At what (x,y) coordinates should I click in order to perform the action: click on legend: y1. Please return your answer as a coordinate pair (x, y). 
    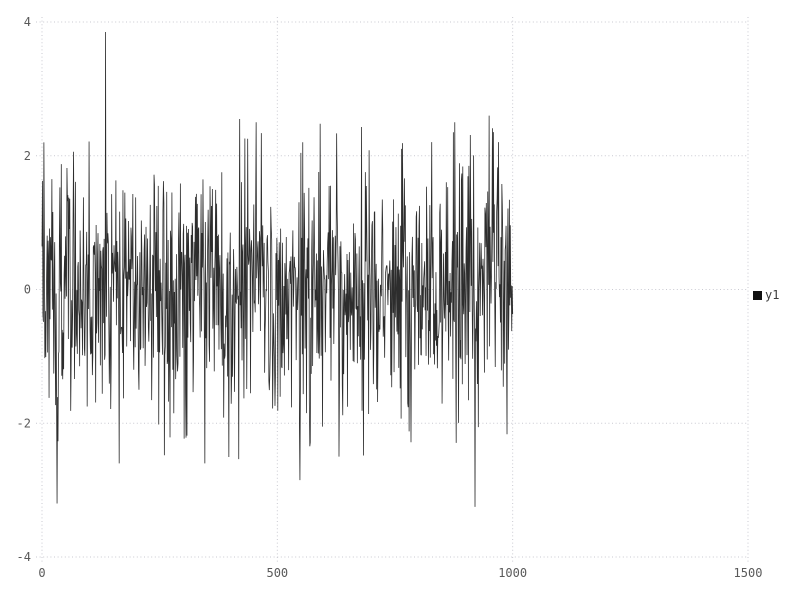
    Looking at the image, I should click on (766, 295).